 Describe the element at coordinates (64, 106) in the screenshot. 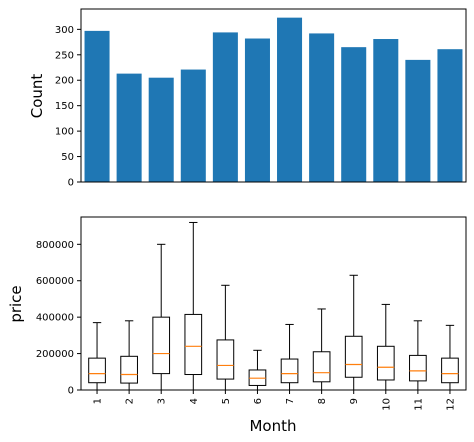

I see `y-tick-label: 150` at that location.